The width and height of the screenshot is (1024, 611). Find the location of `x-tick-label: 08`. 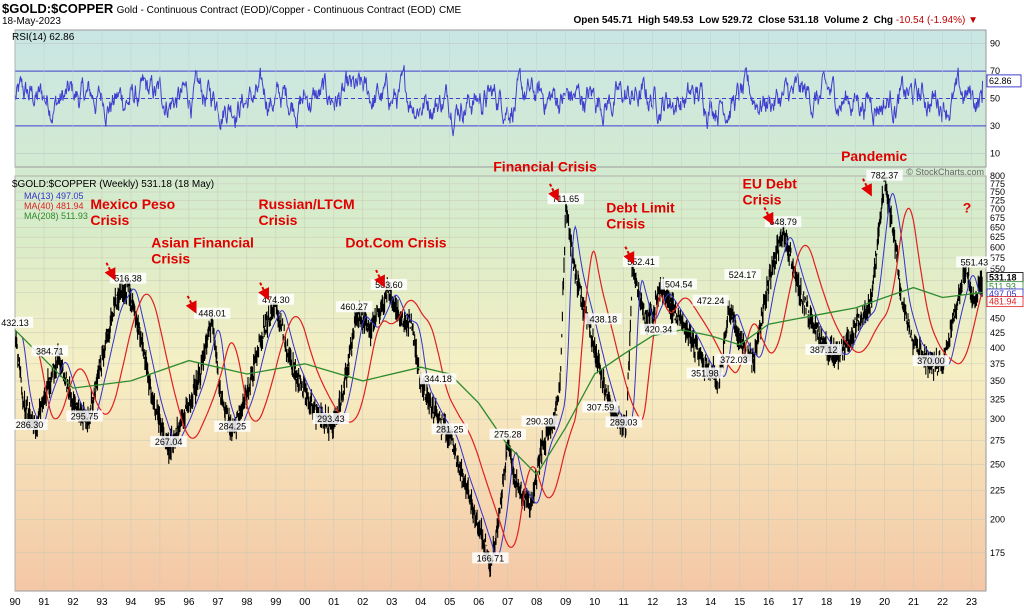

x-tick-label: 08 is located at coordinates (537, 602).